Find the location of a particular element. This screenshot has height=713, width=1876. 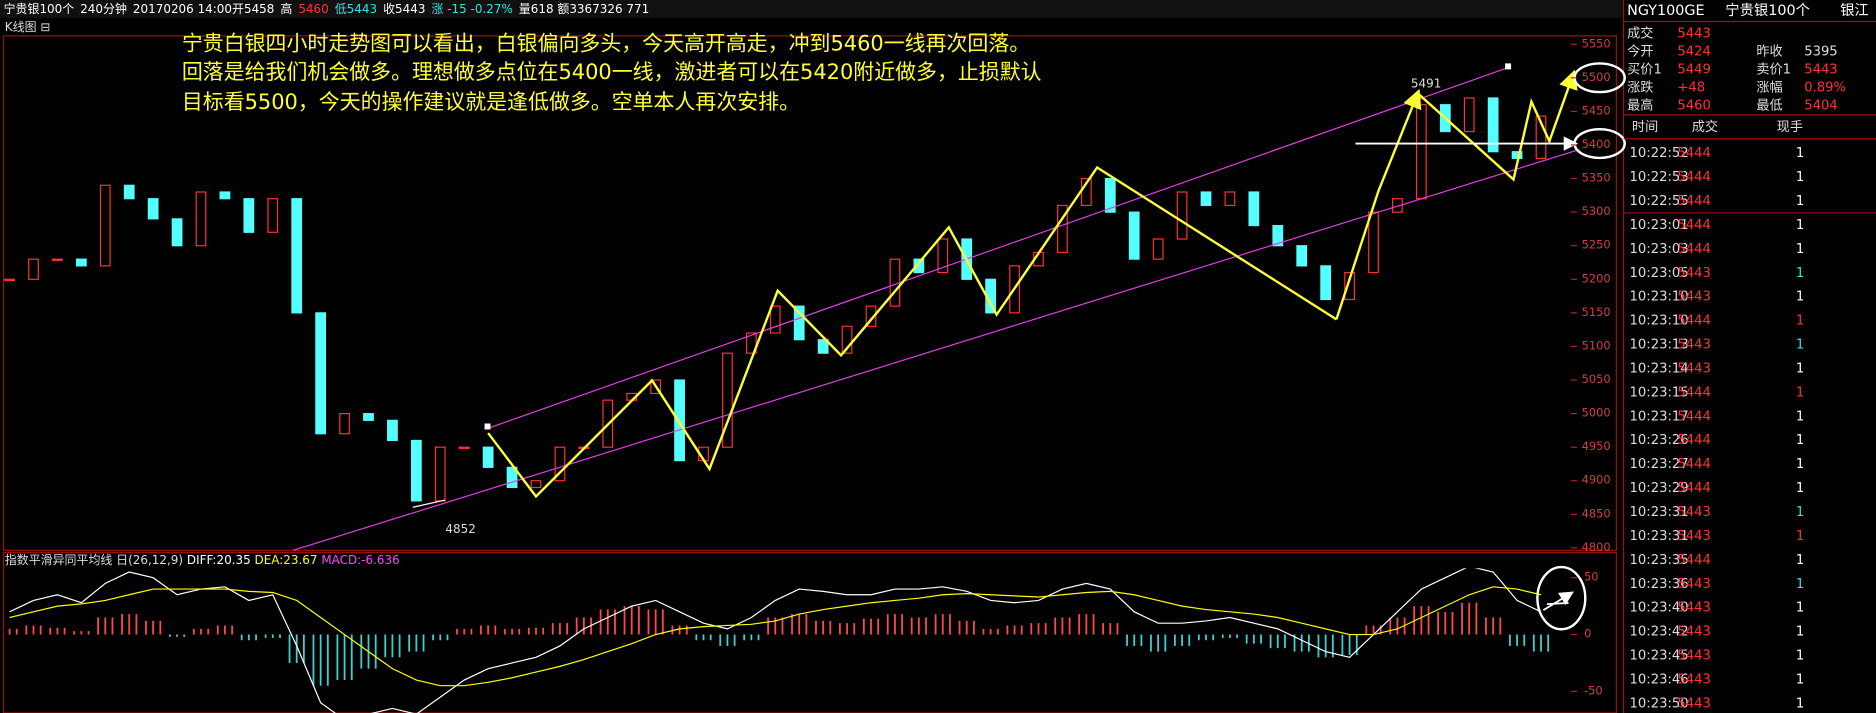

y-tick-label: 5550 is located at coordinates (1596, 43).